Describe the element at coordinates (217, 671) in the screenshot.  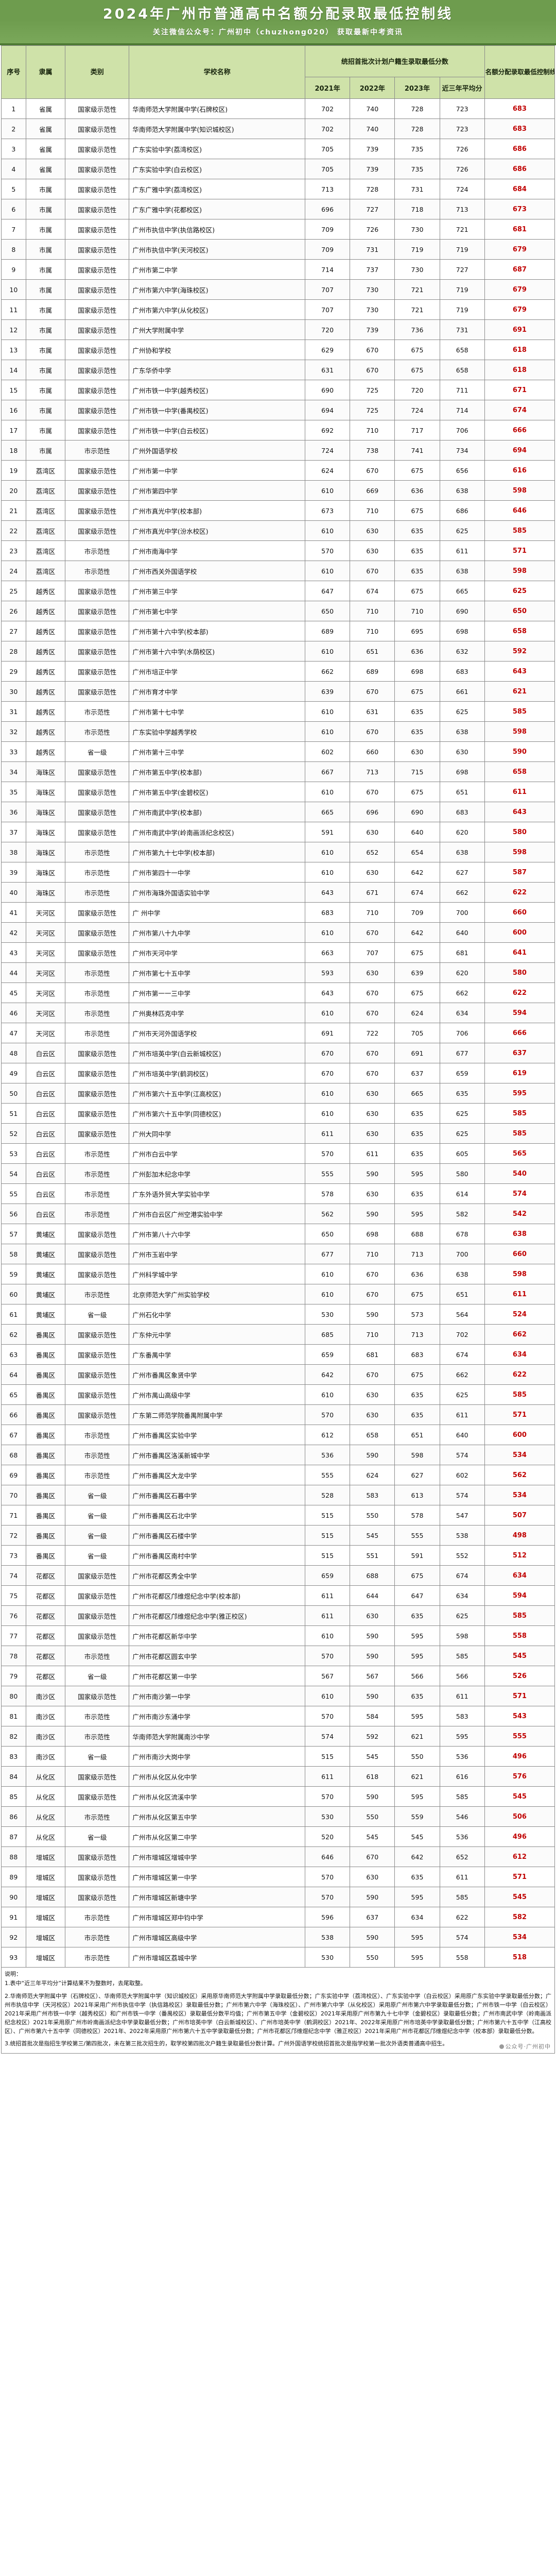
I see `row-school-name: 广州市培正中学` at that location.